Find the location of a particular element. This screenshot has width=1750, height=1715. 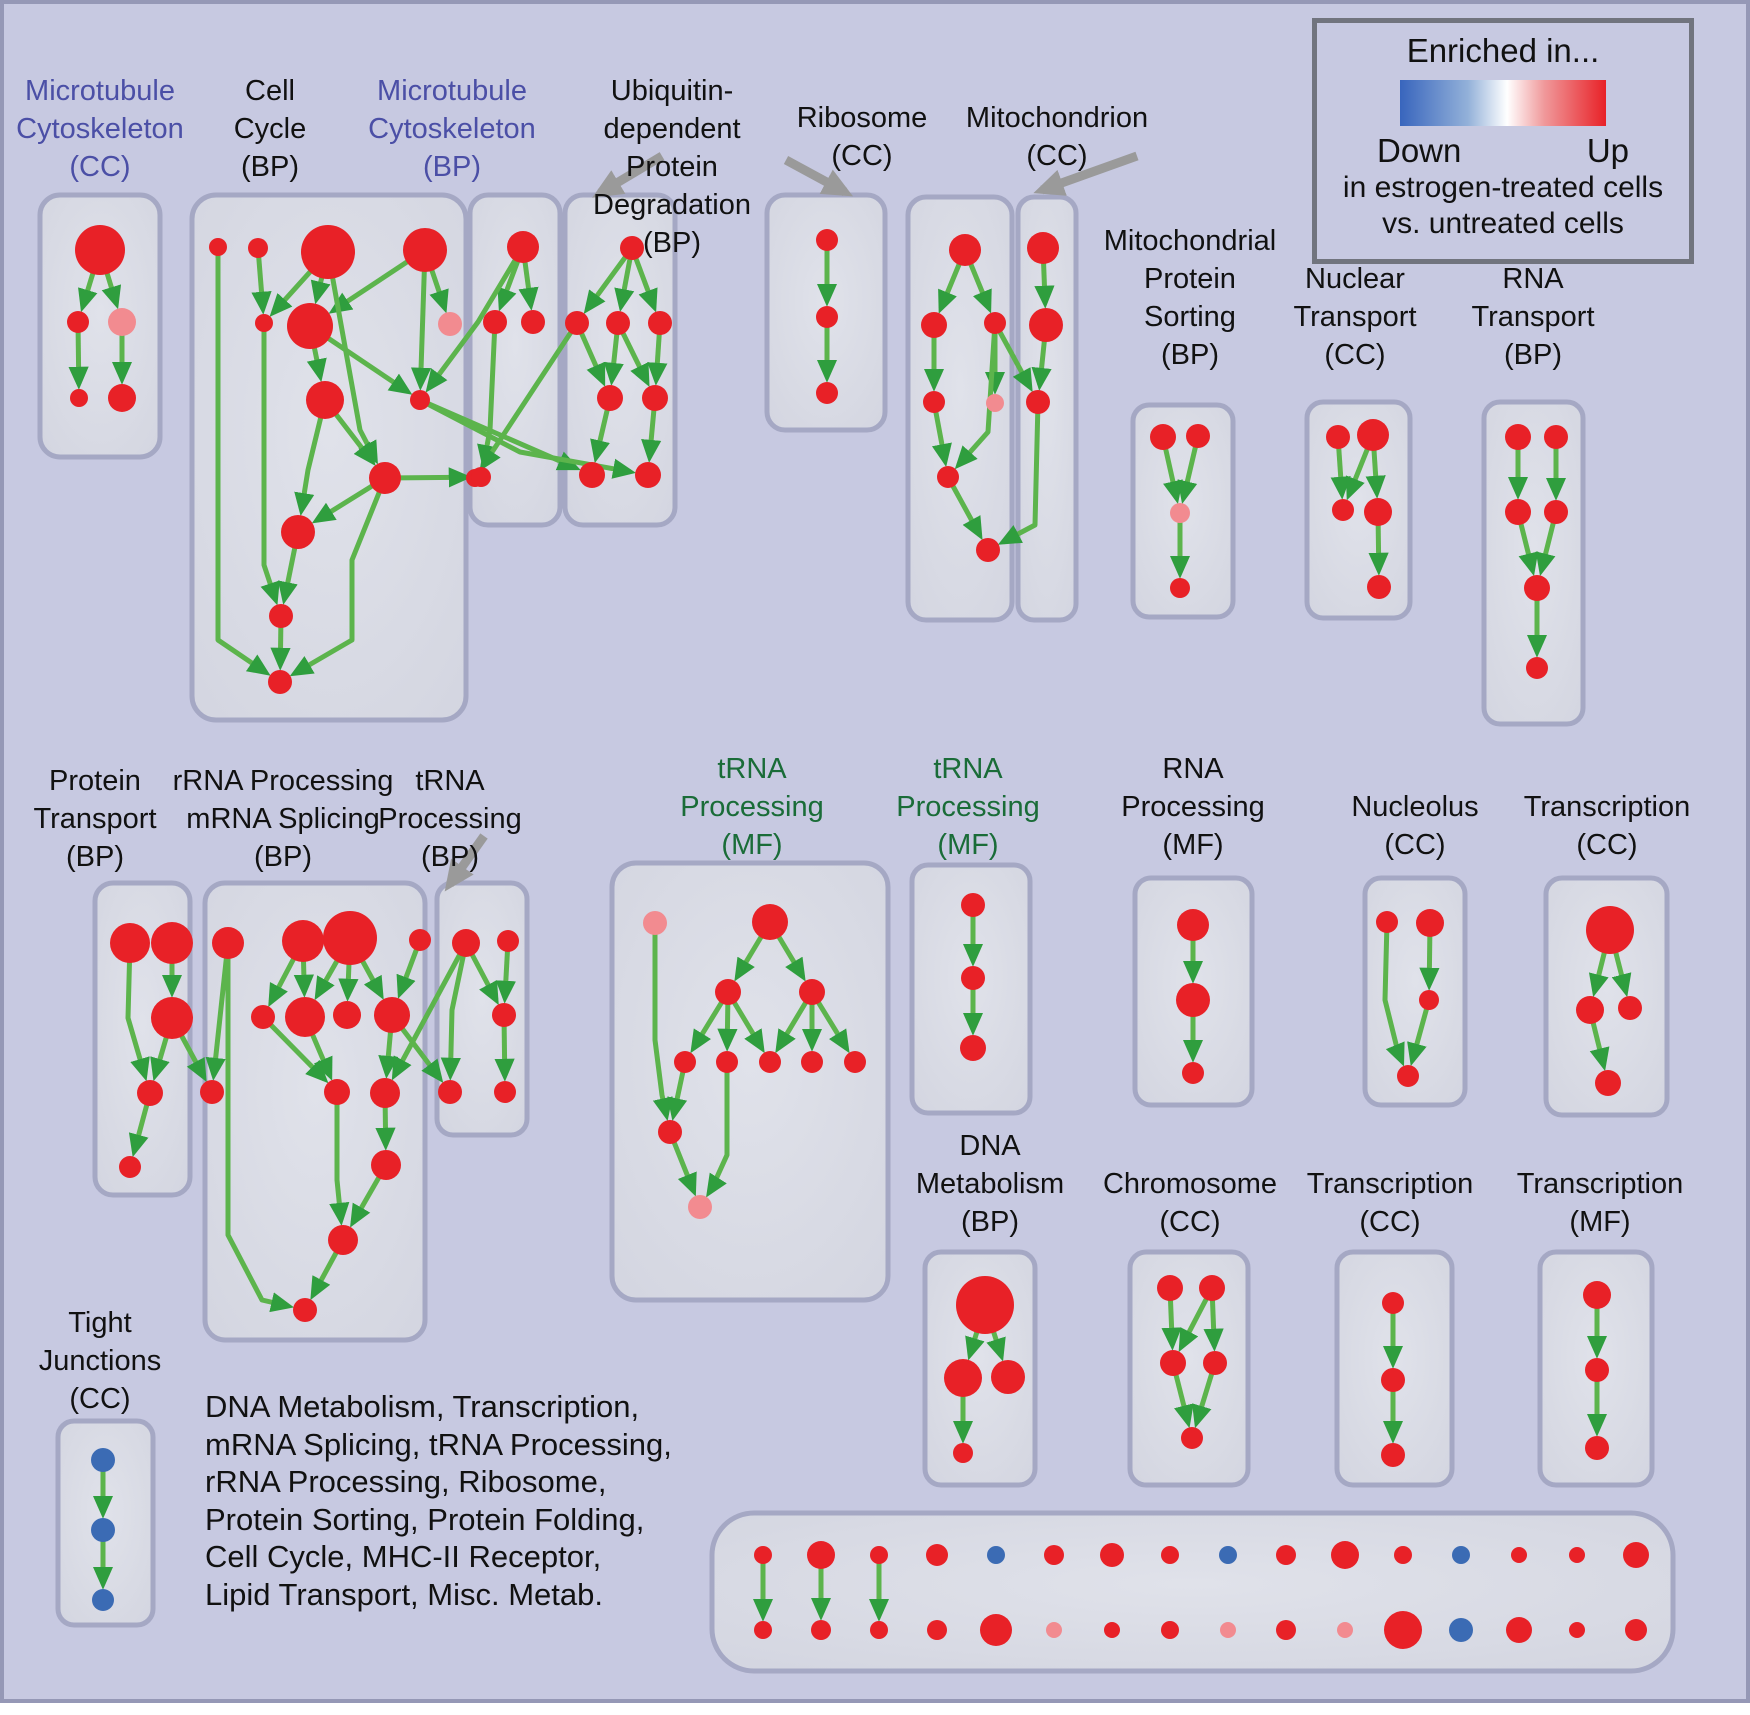

cluster-label-mitochondrion-cc: (CC) is located at coordinates (1056, 156).